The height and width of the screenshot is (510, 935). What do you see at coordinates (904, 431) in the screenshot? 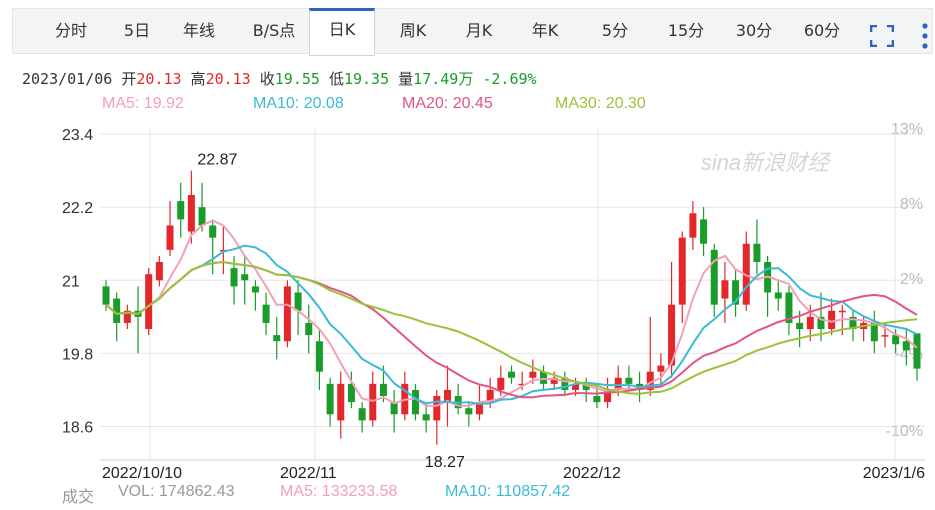
I see `pct-tick-label: -10%` at bounding box center [904, 431].